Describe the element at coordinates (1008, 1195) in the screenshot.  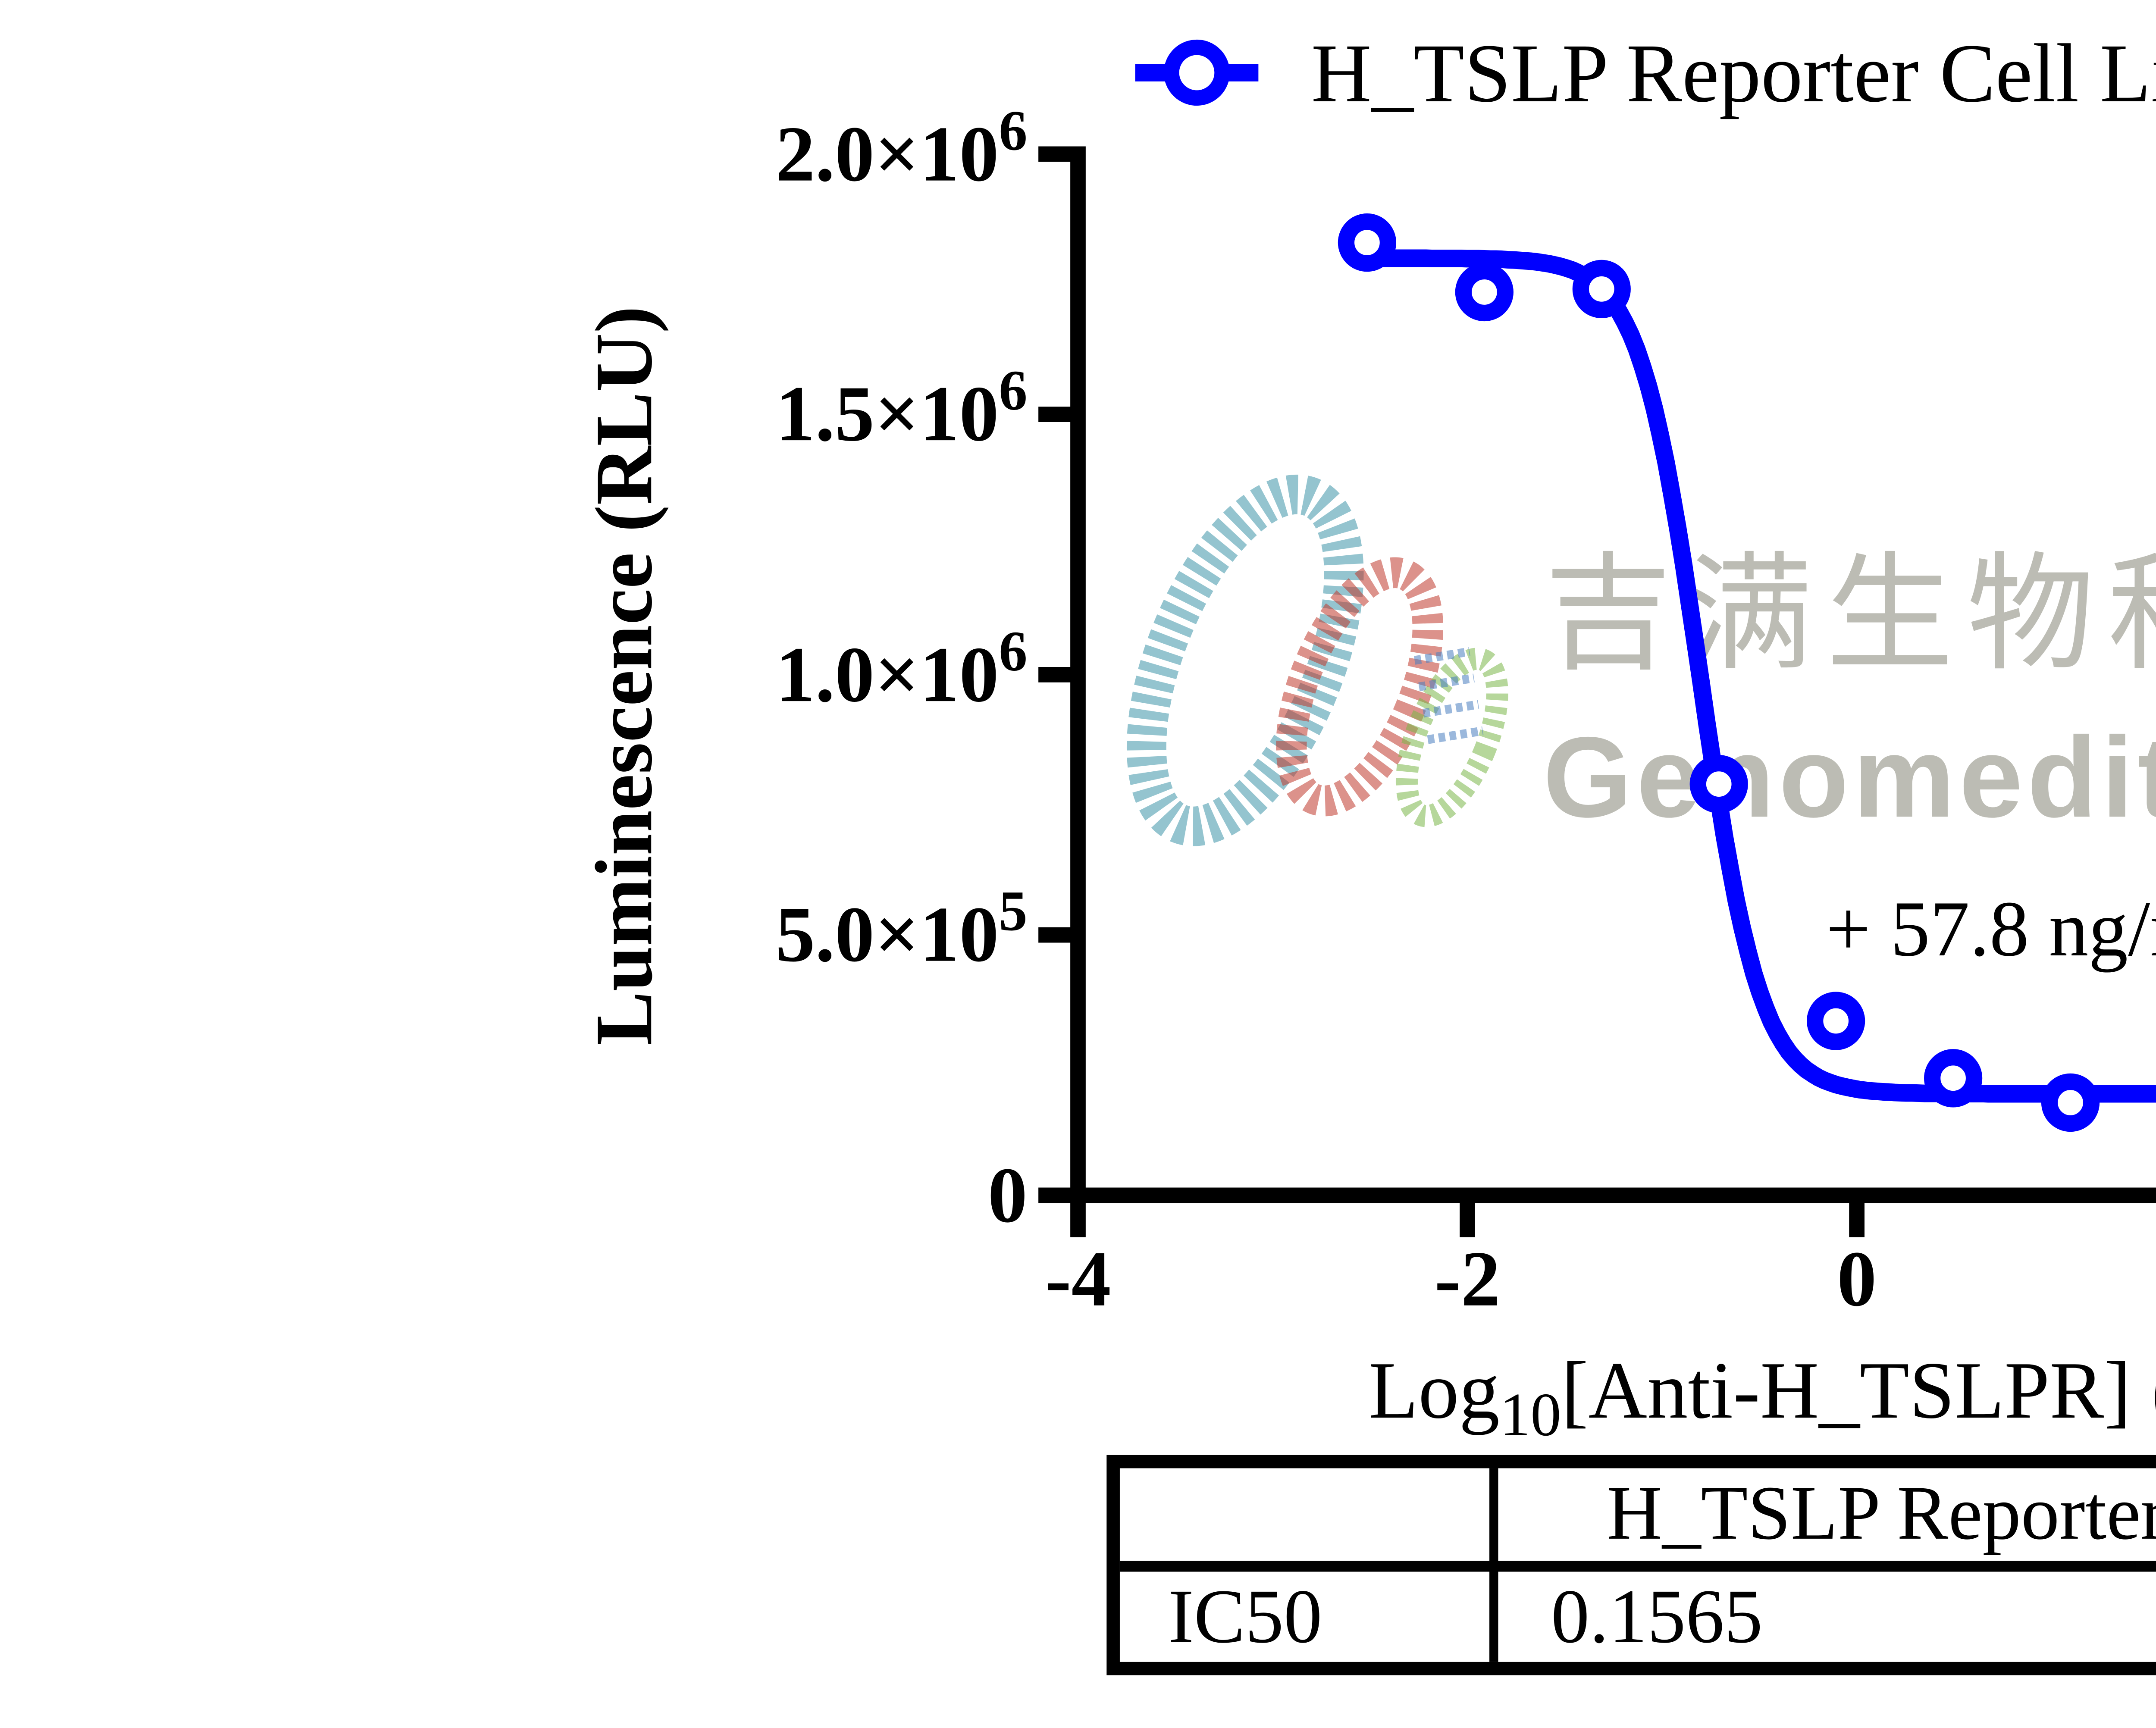
I see `ytick-0: 0` at that location.